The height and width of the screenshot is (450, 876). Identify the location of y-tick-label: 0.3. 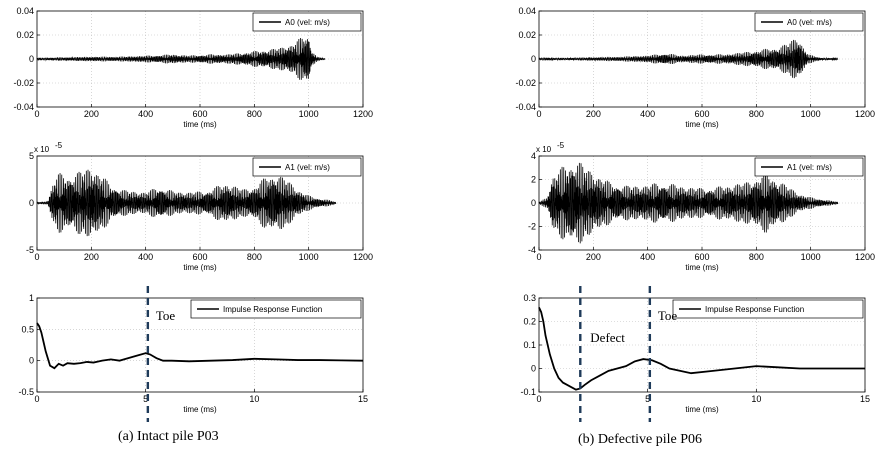
(529, 298).